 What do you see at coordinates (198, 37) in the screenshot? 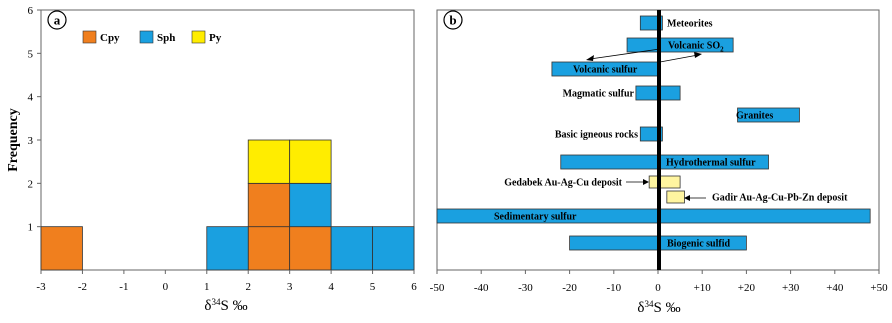
I see `legend-swatch-py` at bounding box center [198, 37].